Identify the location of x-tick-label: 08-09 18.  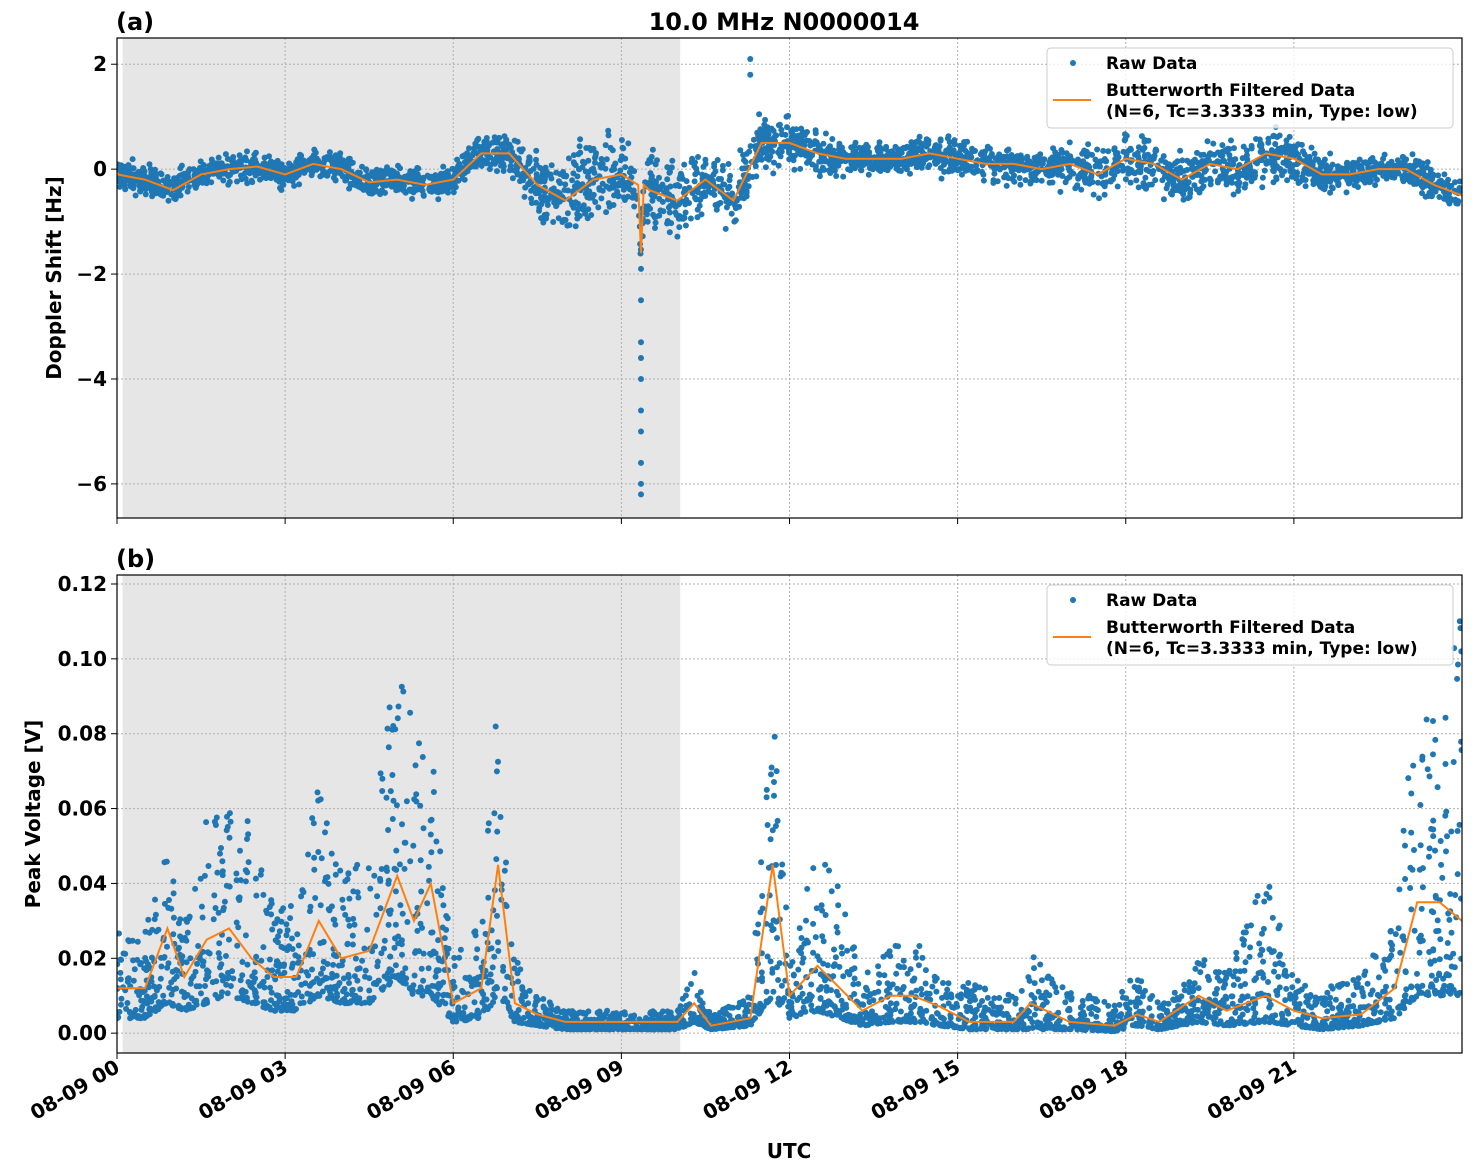
(1084, 1090).